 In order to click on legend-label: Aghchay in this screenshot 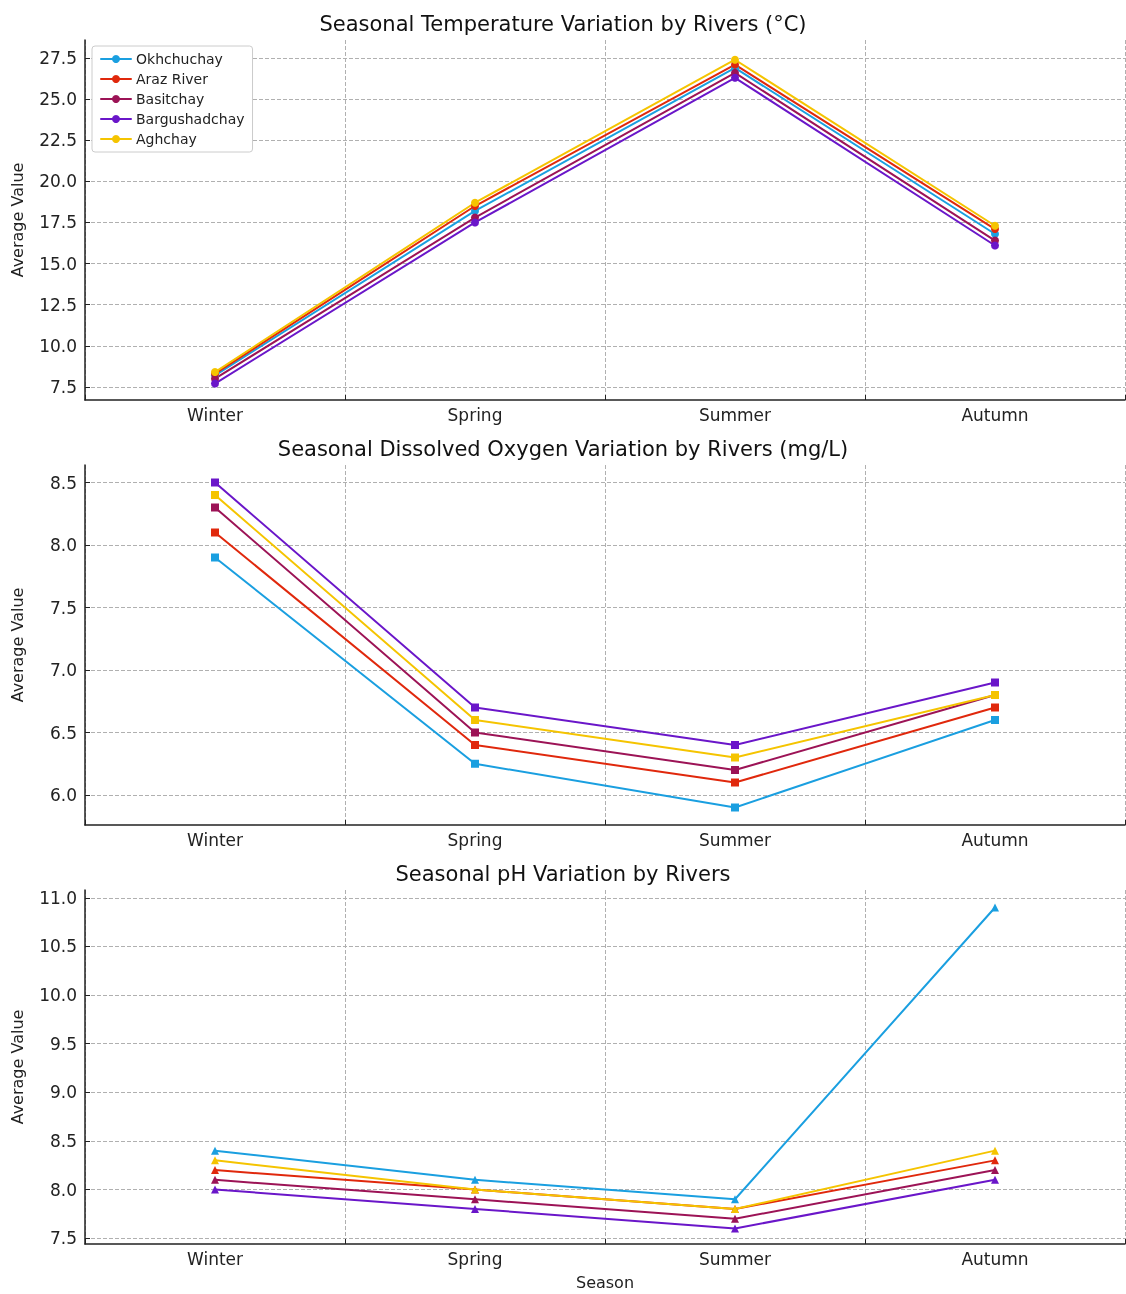, I will do `click(166, 139)`.